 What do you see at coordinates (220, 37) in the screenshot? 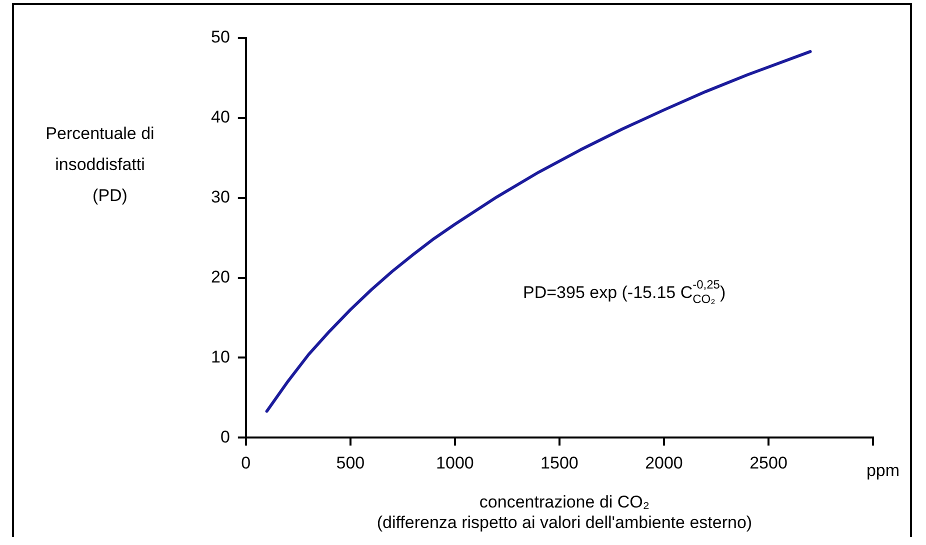
I see `y-tick-label: 50` at bounding box center [220, 37].